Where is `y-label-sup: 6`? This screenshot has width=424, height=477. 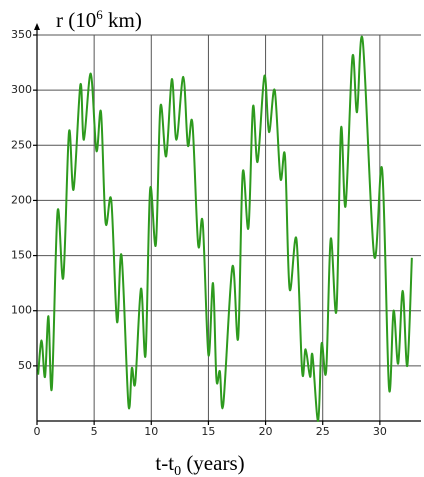
y-label-sup: 6 is located at coordinates (99, 14).